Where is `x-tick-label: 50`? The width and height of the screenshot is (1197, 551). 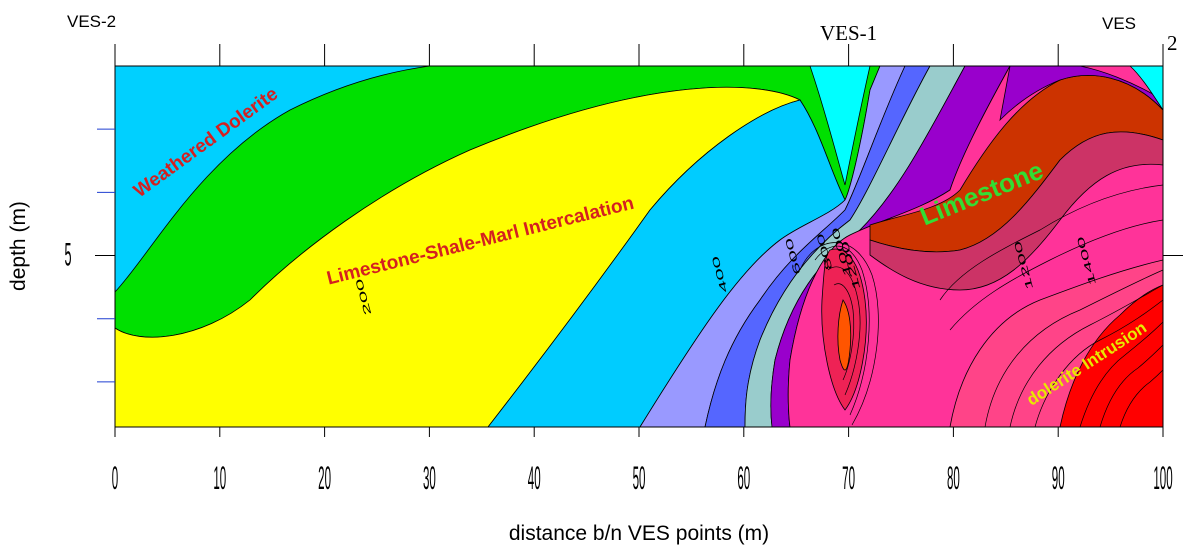 x-tick-label: 50 is located at coordinates (639, 479).